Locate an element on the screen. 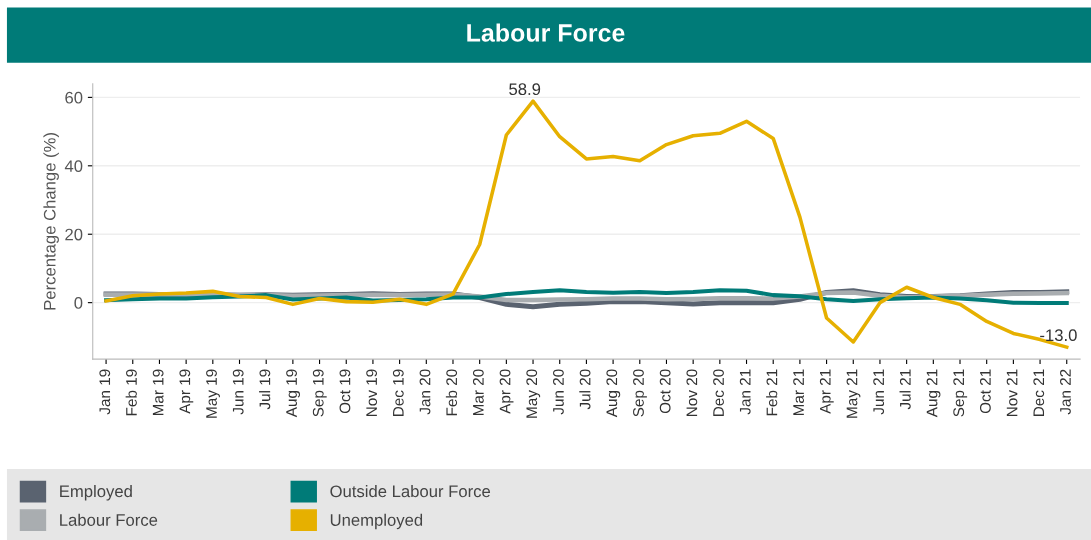 Image resolution: width=1091 pixels, height=540 pixels. x-tick-label: Nov 20 is located at coordinates (692, 392).